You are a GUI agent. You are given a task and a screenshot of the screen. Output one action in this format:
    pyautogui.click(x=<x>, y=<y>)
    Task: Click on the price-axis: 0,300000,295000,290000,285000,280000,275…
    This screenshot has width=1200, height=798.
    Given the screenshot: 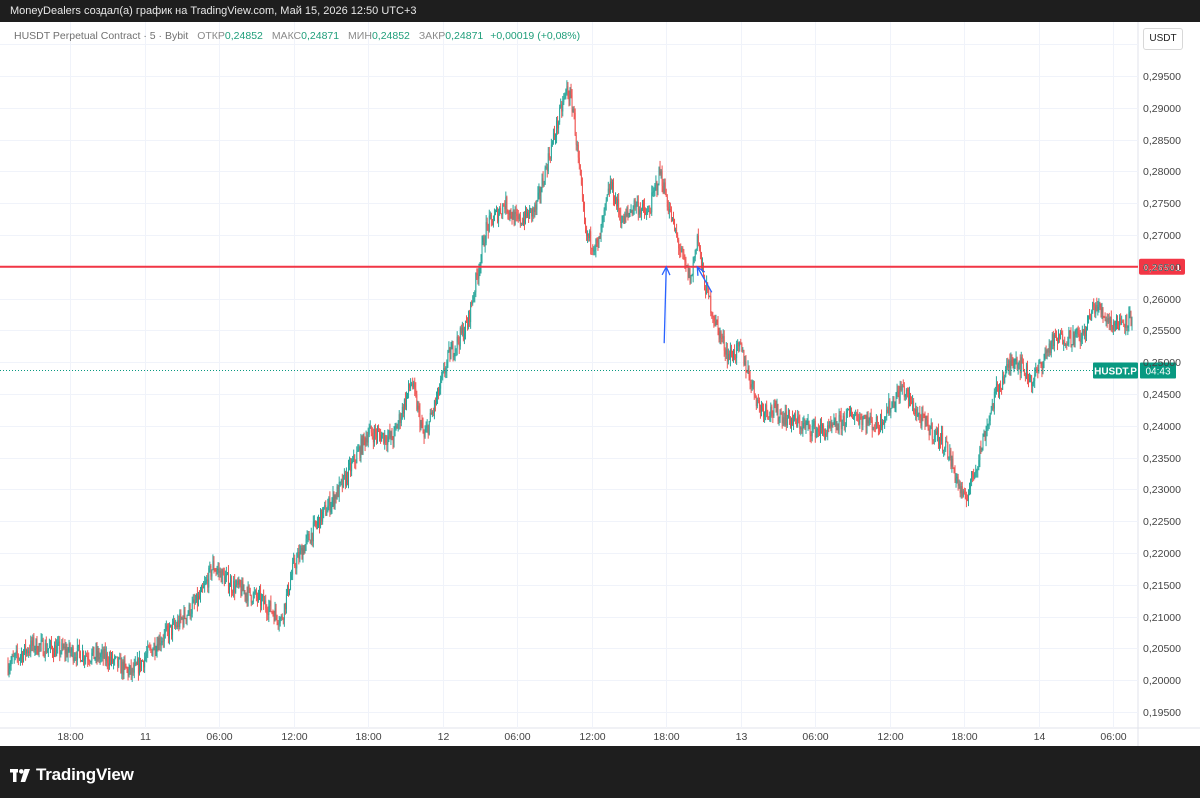 What is the action you would take?
    pyautogui.click(x=1162, y=379)
    